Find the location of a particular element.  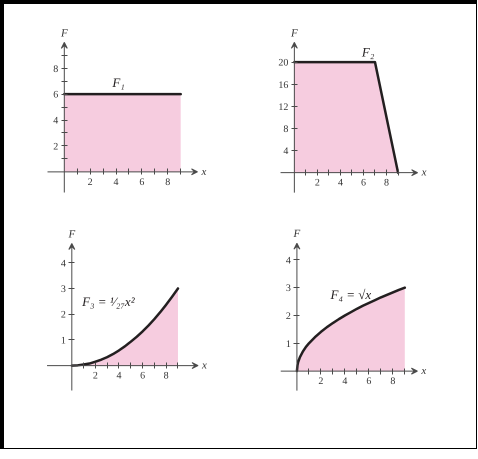

y-tick-label: 20 is located at coordinates (283, 63).